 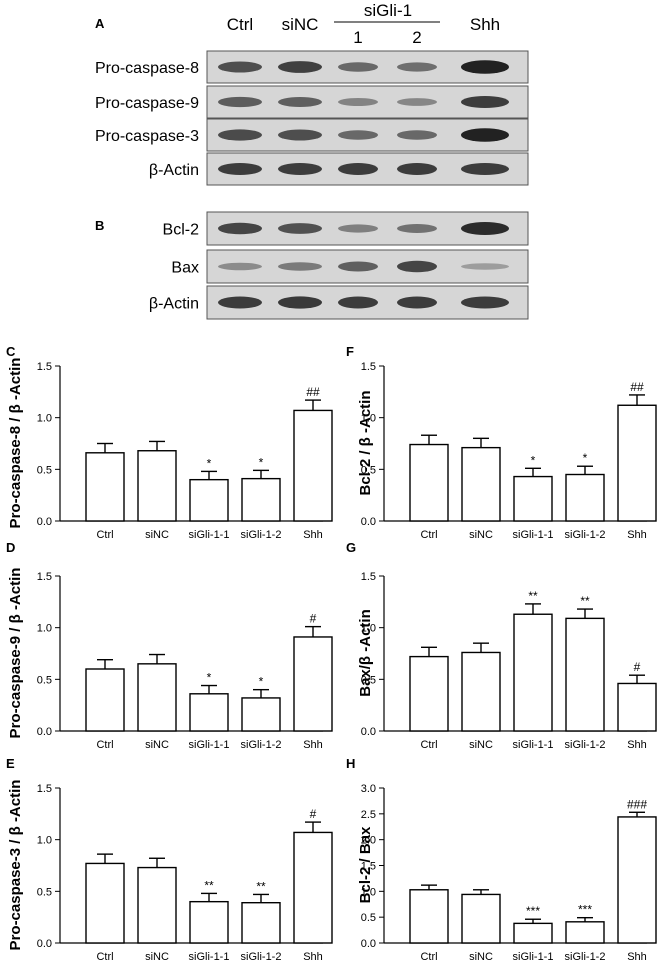 I want to click on y-tick-label: 2.0, so click(x=368, y=841).